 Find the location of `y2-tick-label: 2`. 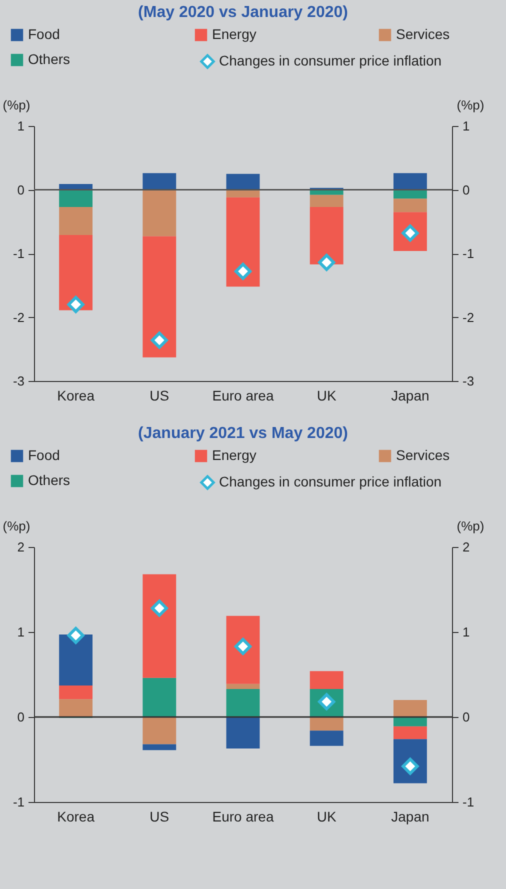

y2-tick-label: 2 is located at coordinates (466, 547).